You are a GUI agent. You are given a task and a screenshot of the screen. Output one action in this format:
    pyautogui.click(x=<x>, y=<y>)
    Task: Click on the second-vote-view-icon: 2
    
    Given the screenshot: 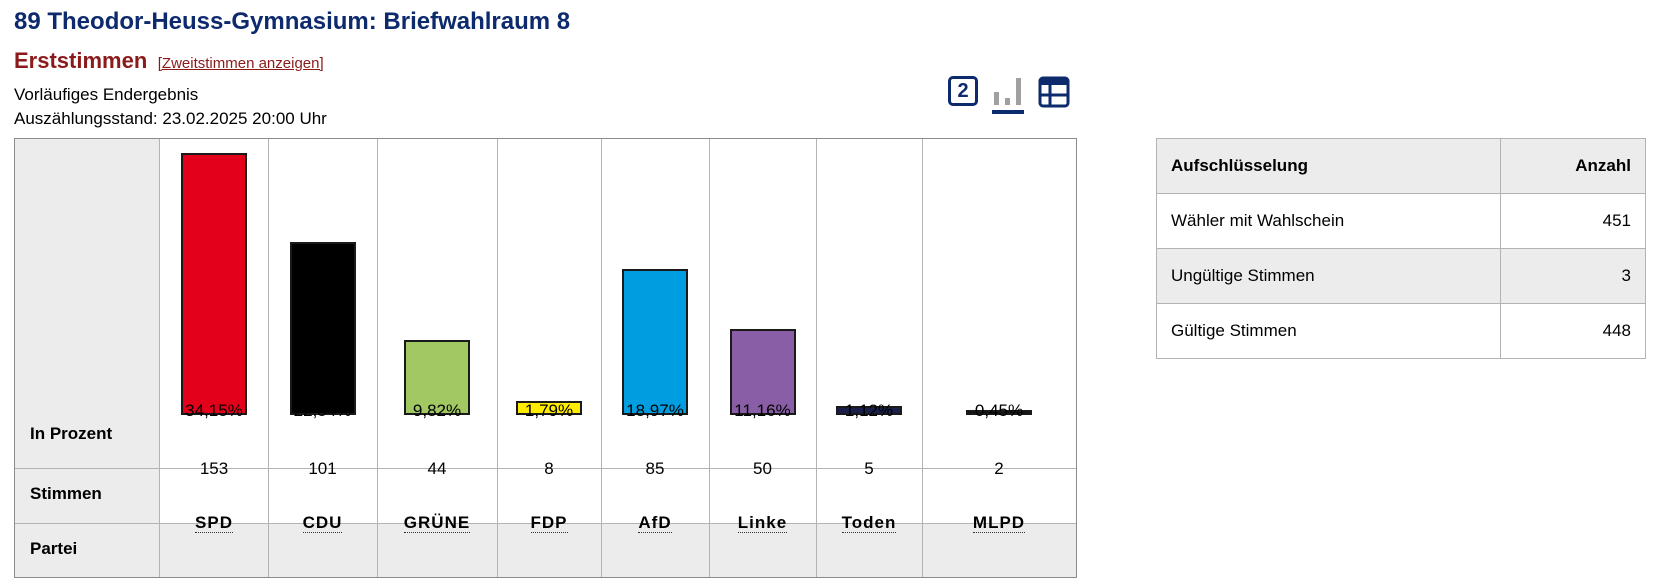 What is the action you would take?
    pyautogui.click(x=963, y=91)
    